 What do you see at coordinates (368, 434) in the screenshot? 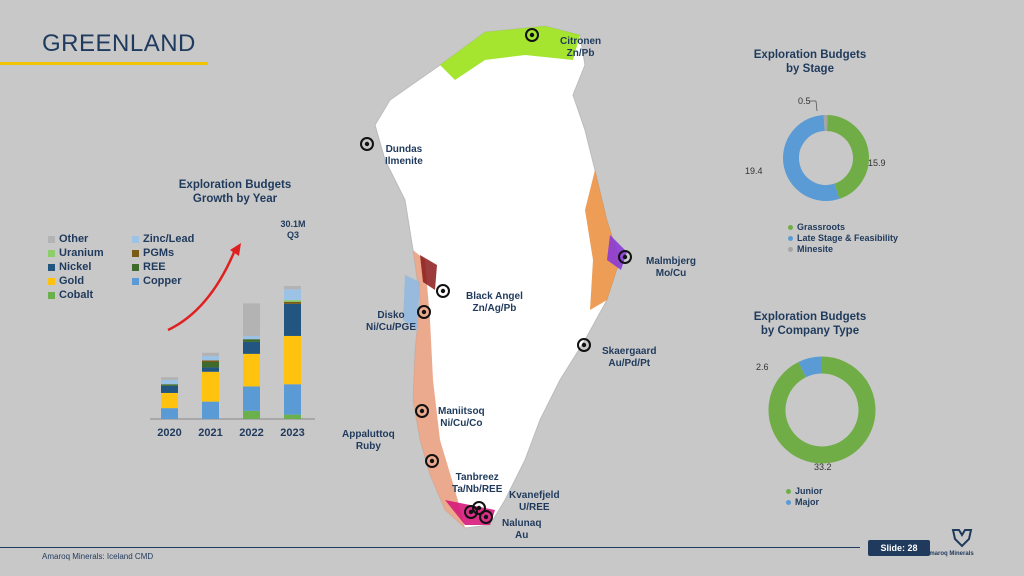
I see `project-name: Appaluttoq` at bounding box center [368, 434].